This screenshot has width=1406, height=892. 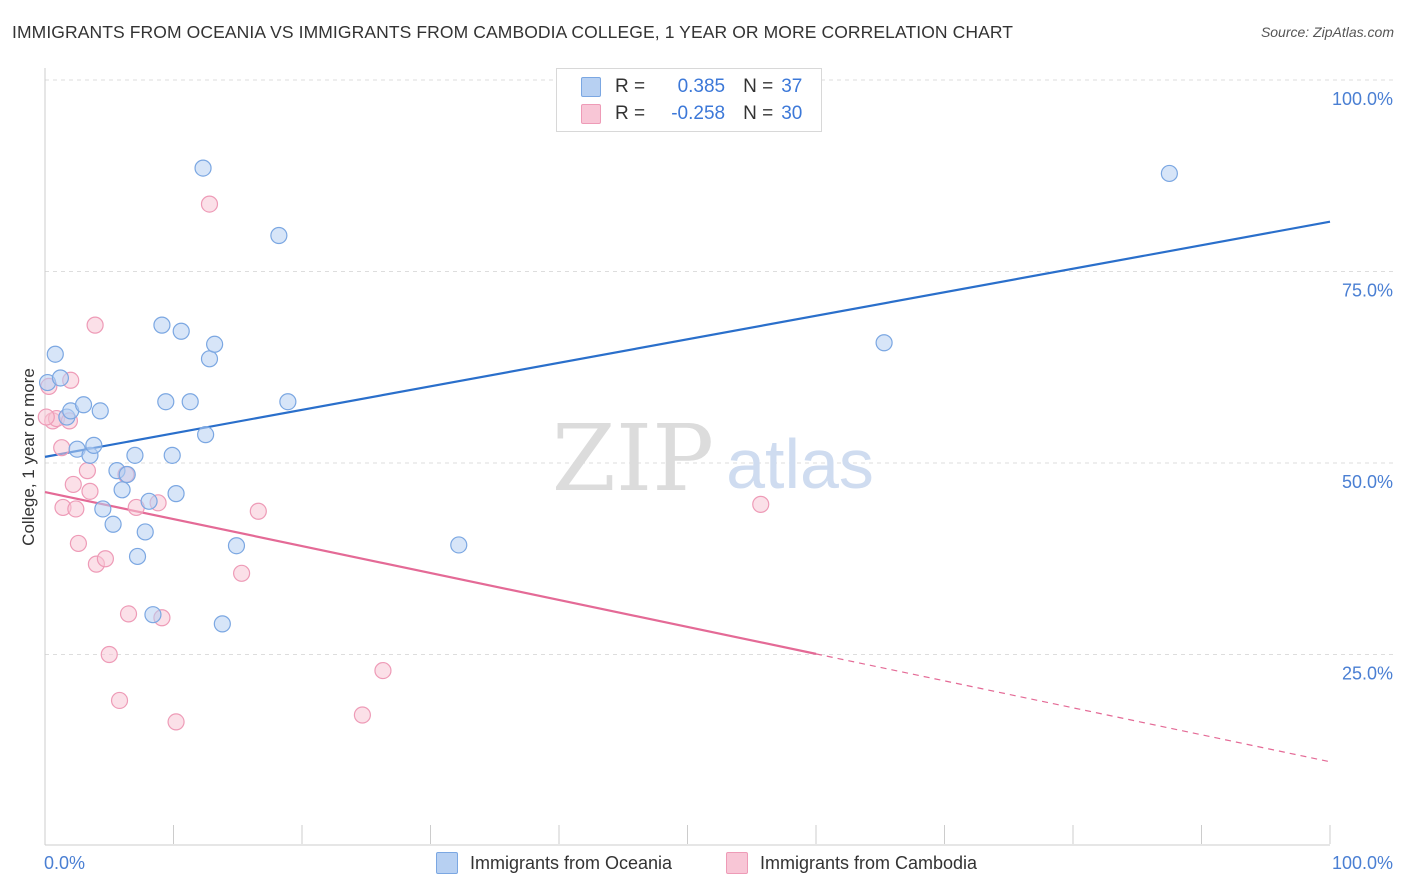 I want to click on y-tick-label: 100.0%, so click(x=1362, y=99).